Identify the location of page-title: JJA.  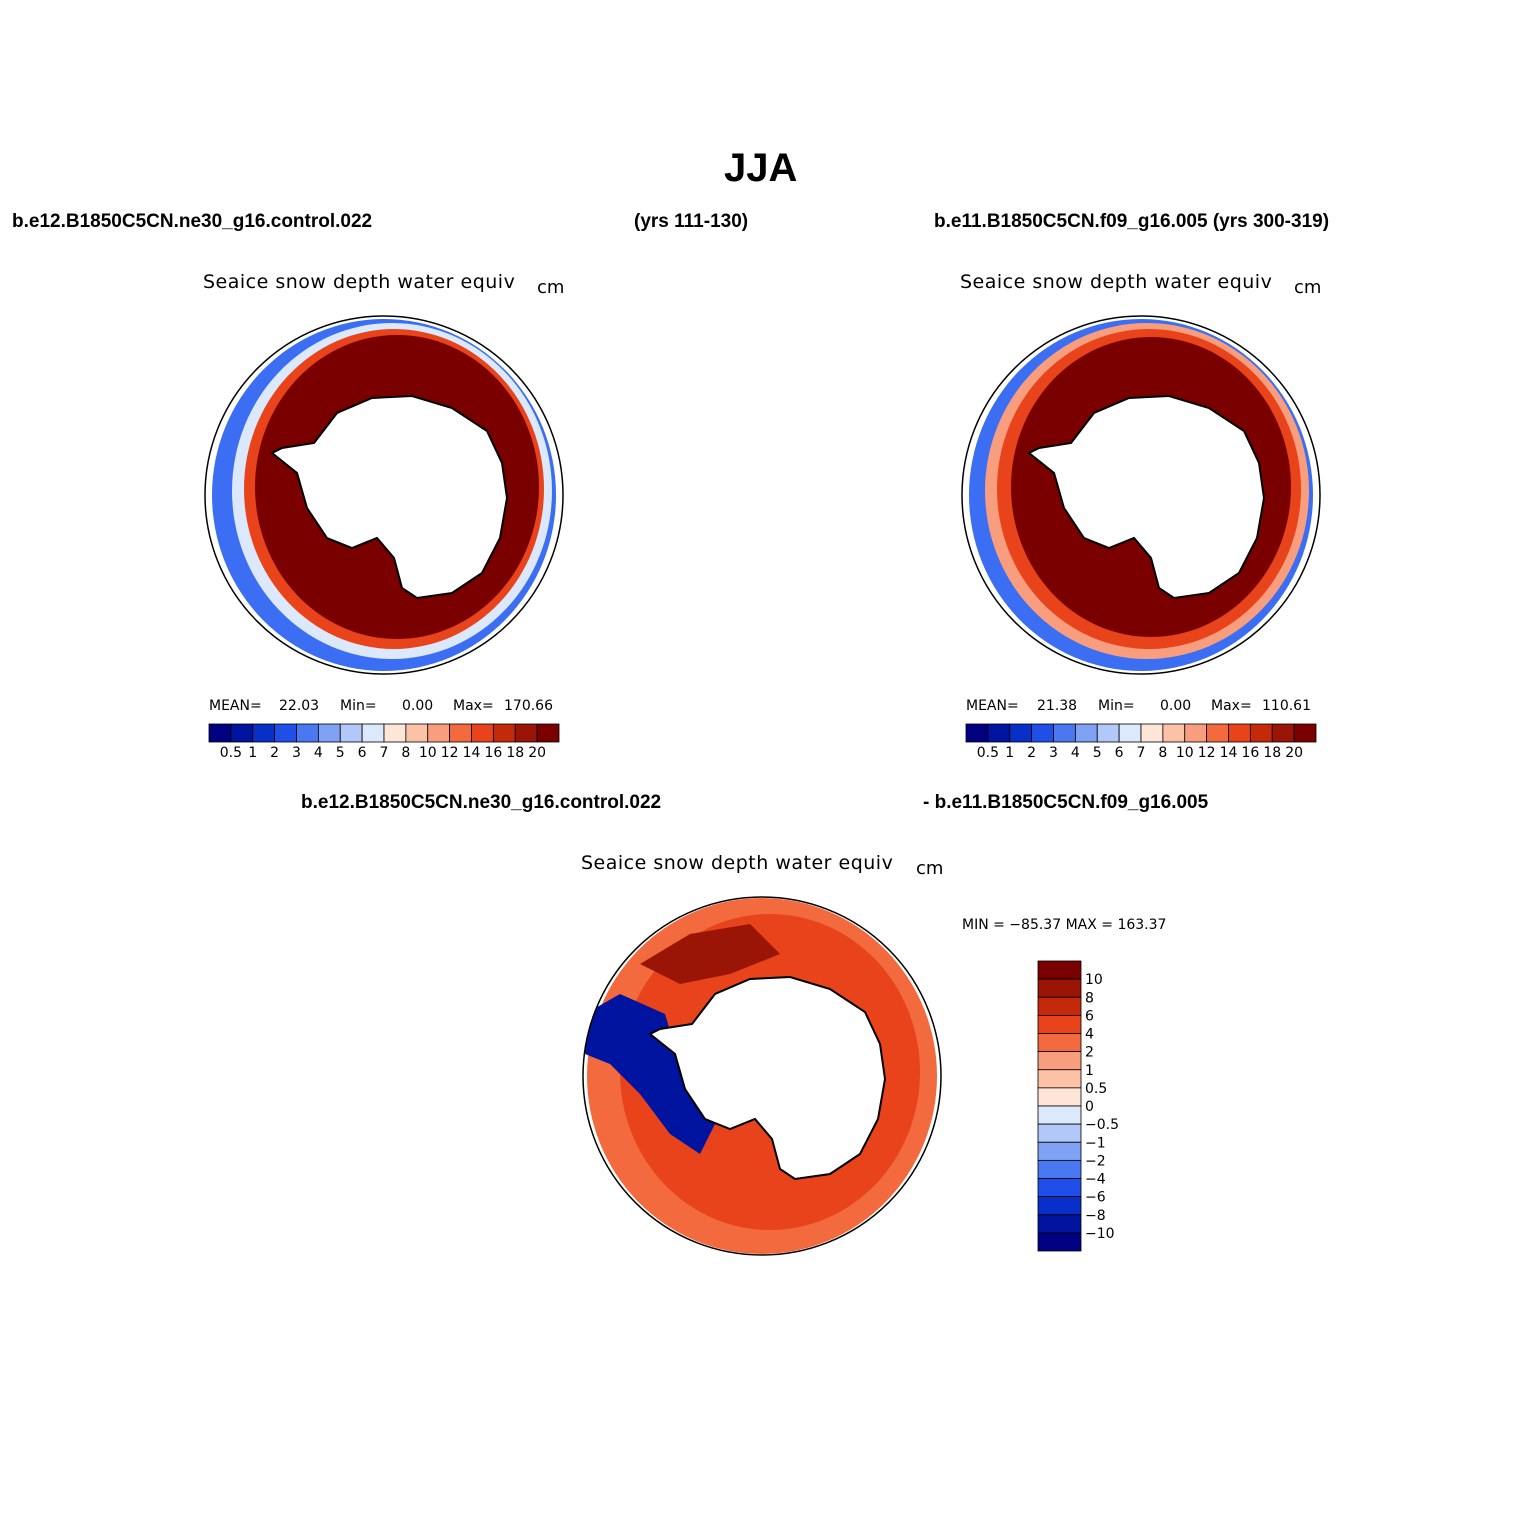
(761, 168).